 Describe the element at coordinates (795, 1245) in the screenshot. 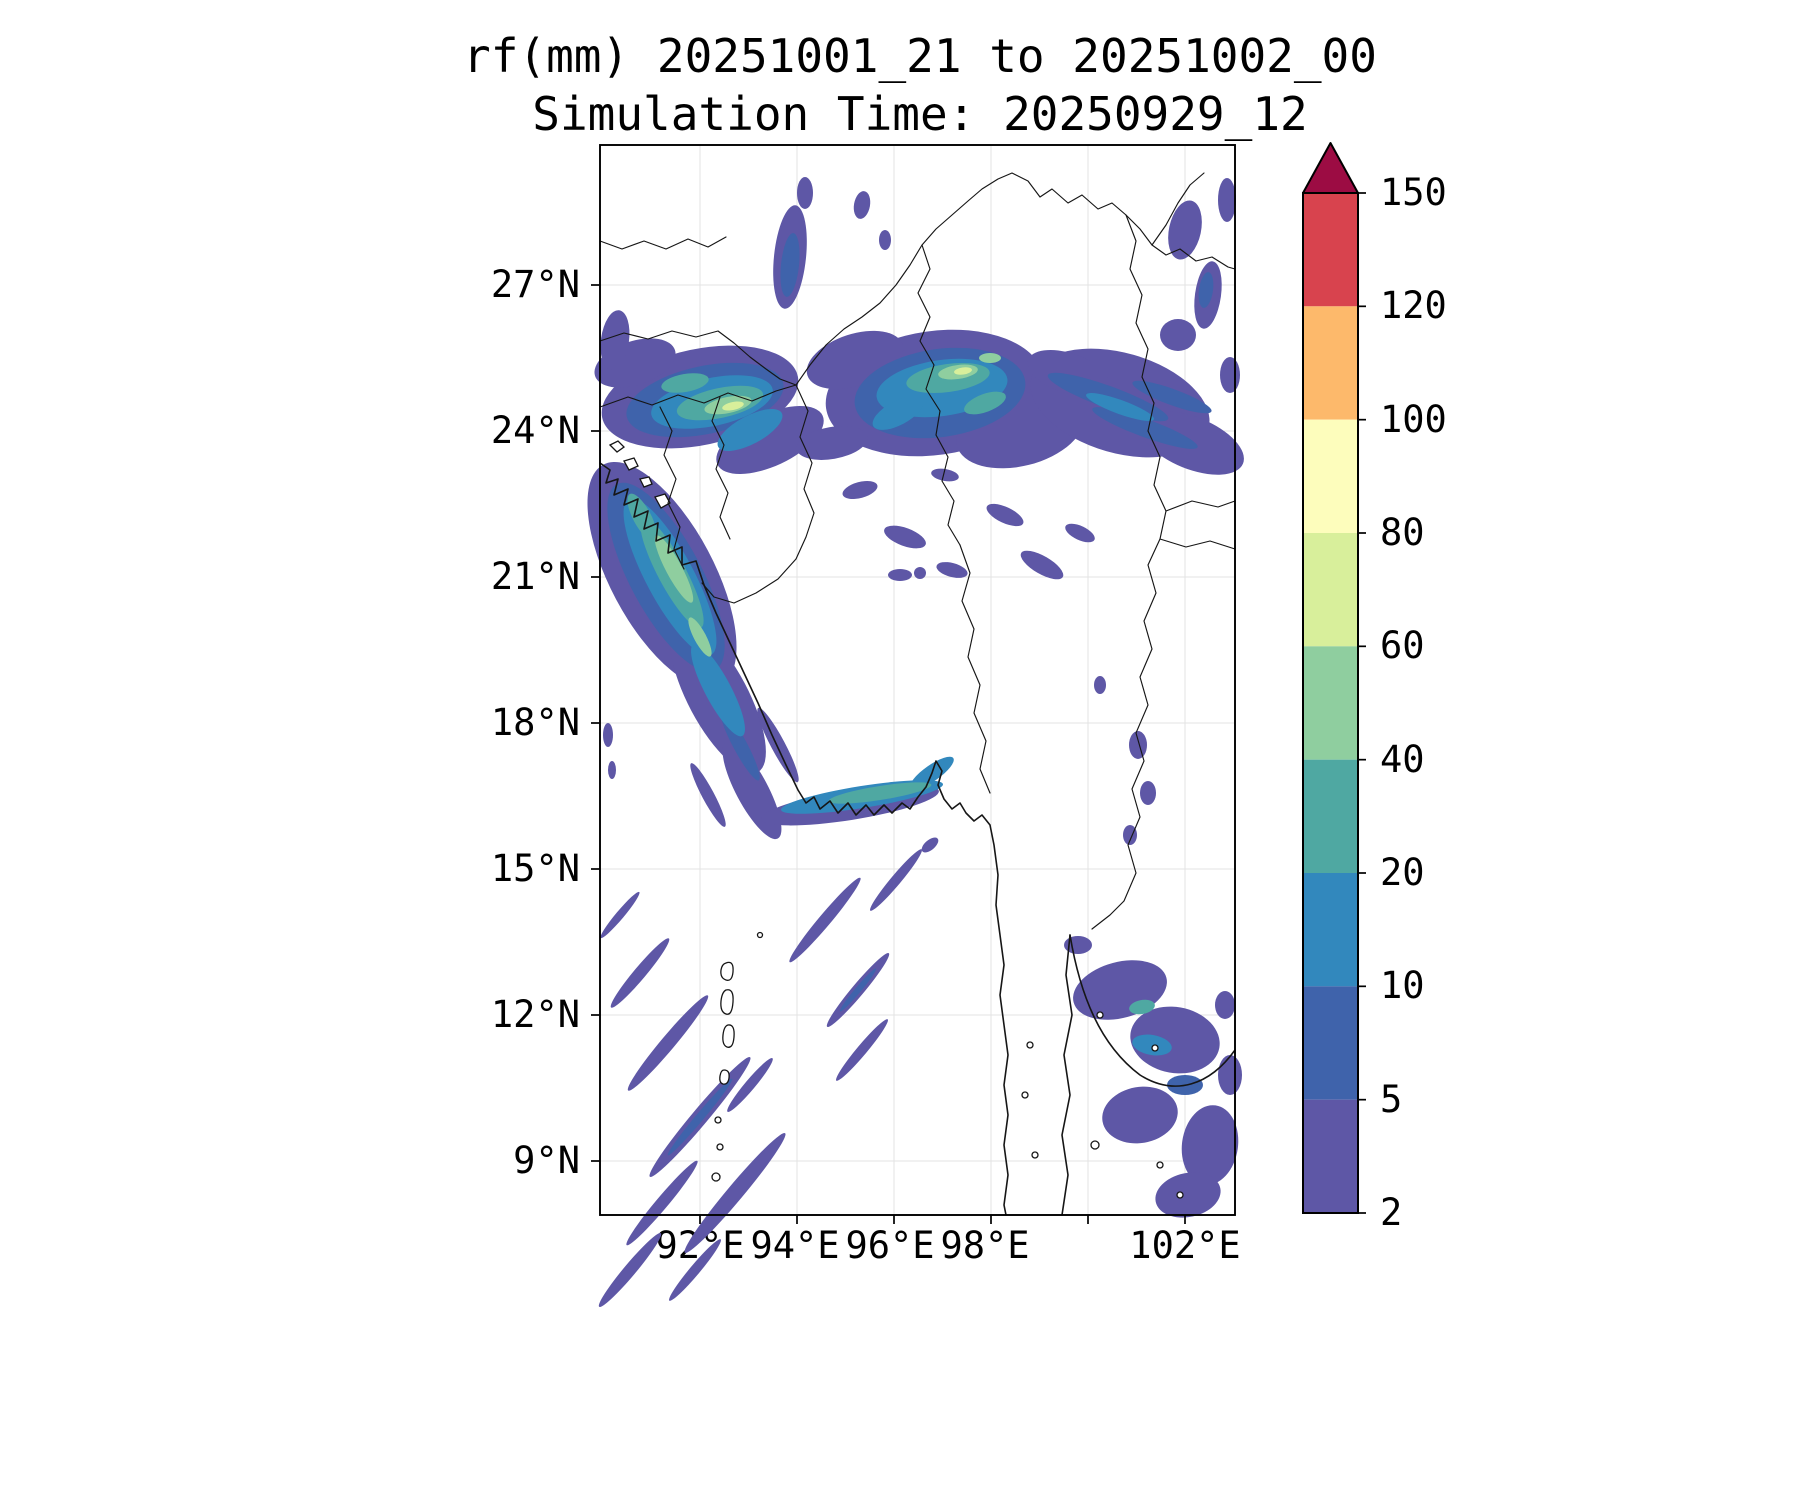

I see `x-tick-label: 94°E` at that location.